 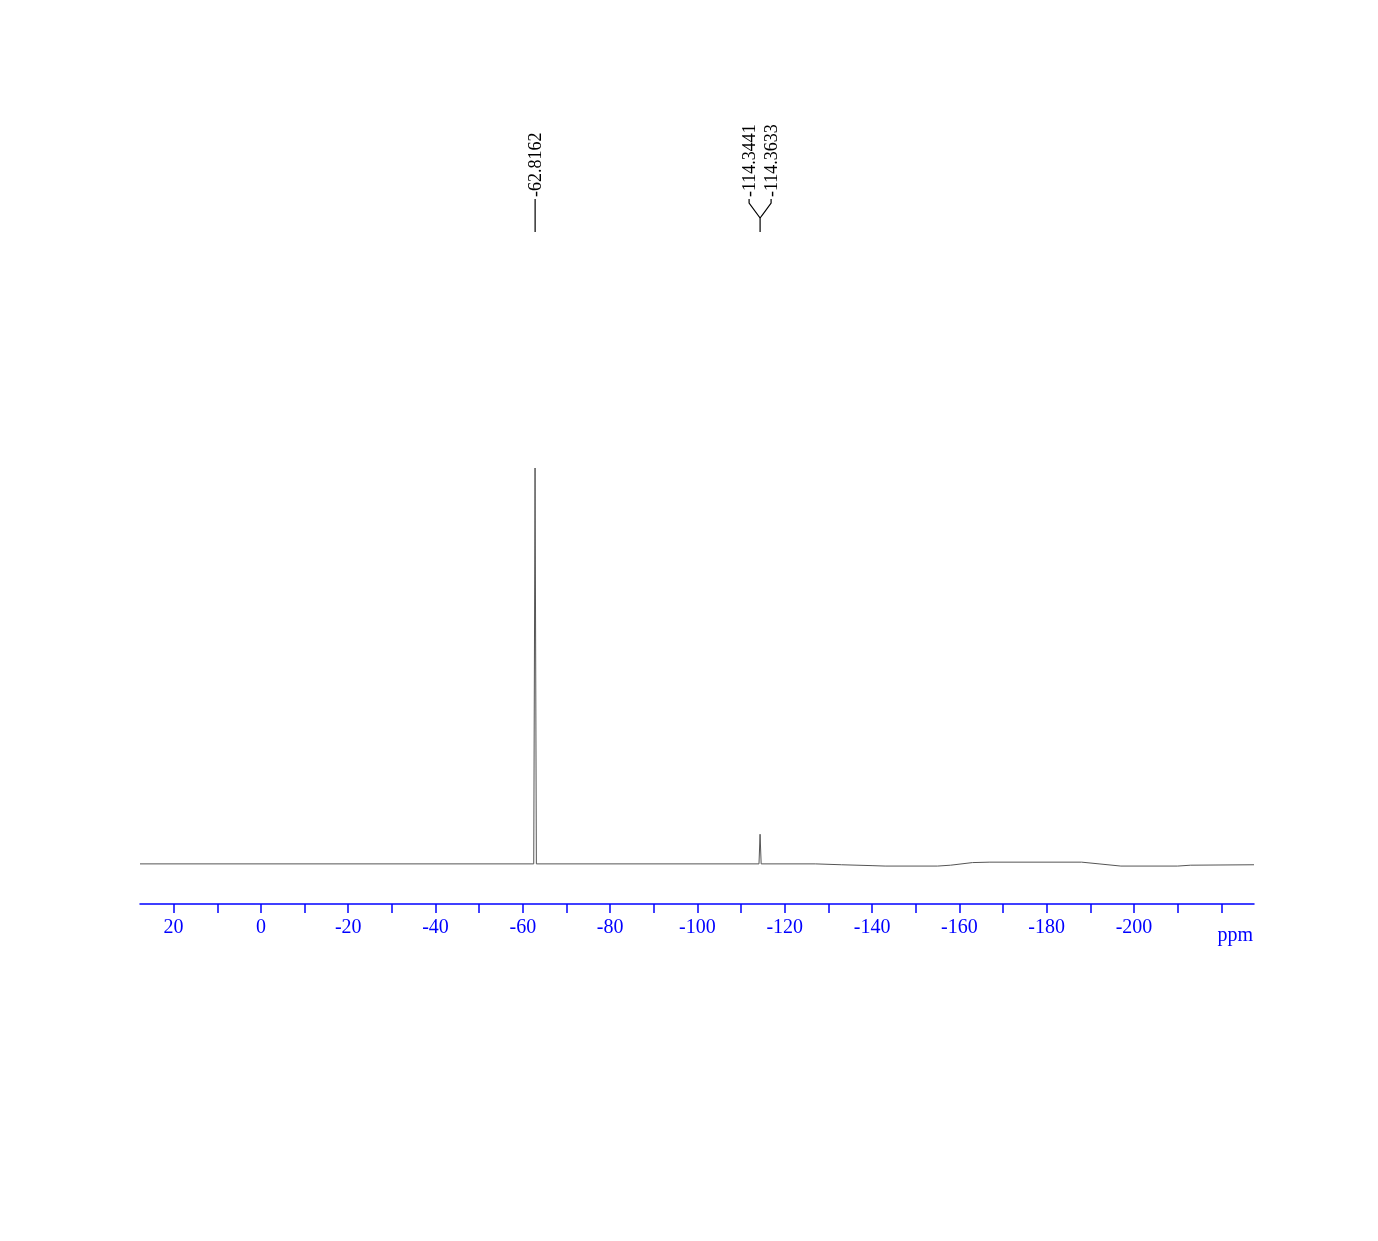 What do you see at coordinates (1046, 926) in the screenshot?
I see `x-tick-label: -180` at bounding box center [1046, 926].